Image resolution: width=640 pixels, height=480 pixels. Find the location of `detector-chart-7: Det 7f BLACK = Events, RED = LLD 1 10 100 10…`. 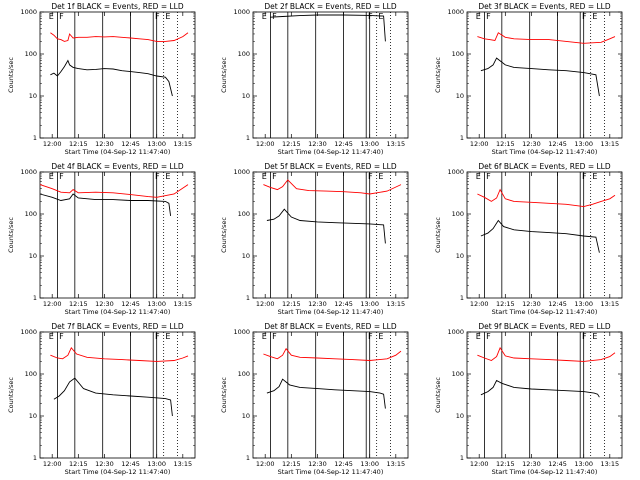

detector-chart-7: Det 7f BLACK = Events, RED = LLD 1 10 100 10… is located at coordinates (101, 399).